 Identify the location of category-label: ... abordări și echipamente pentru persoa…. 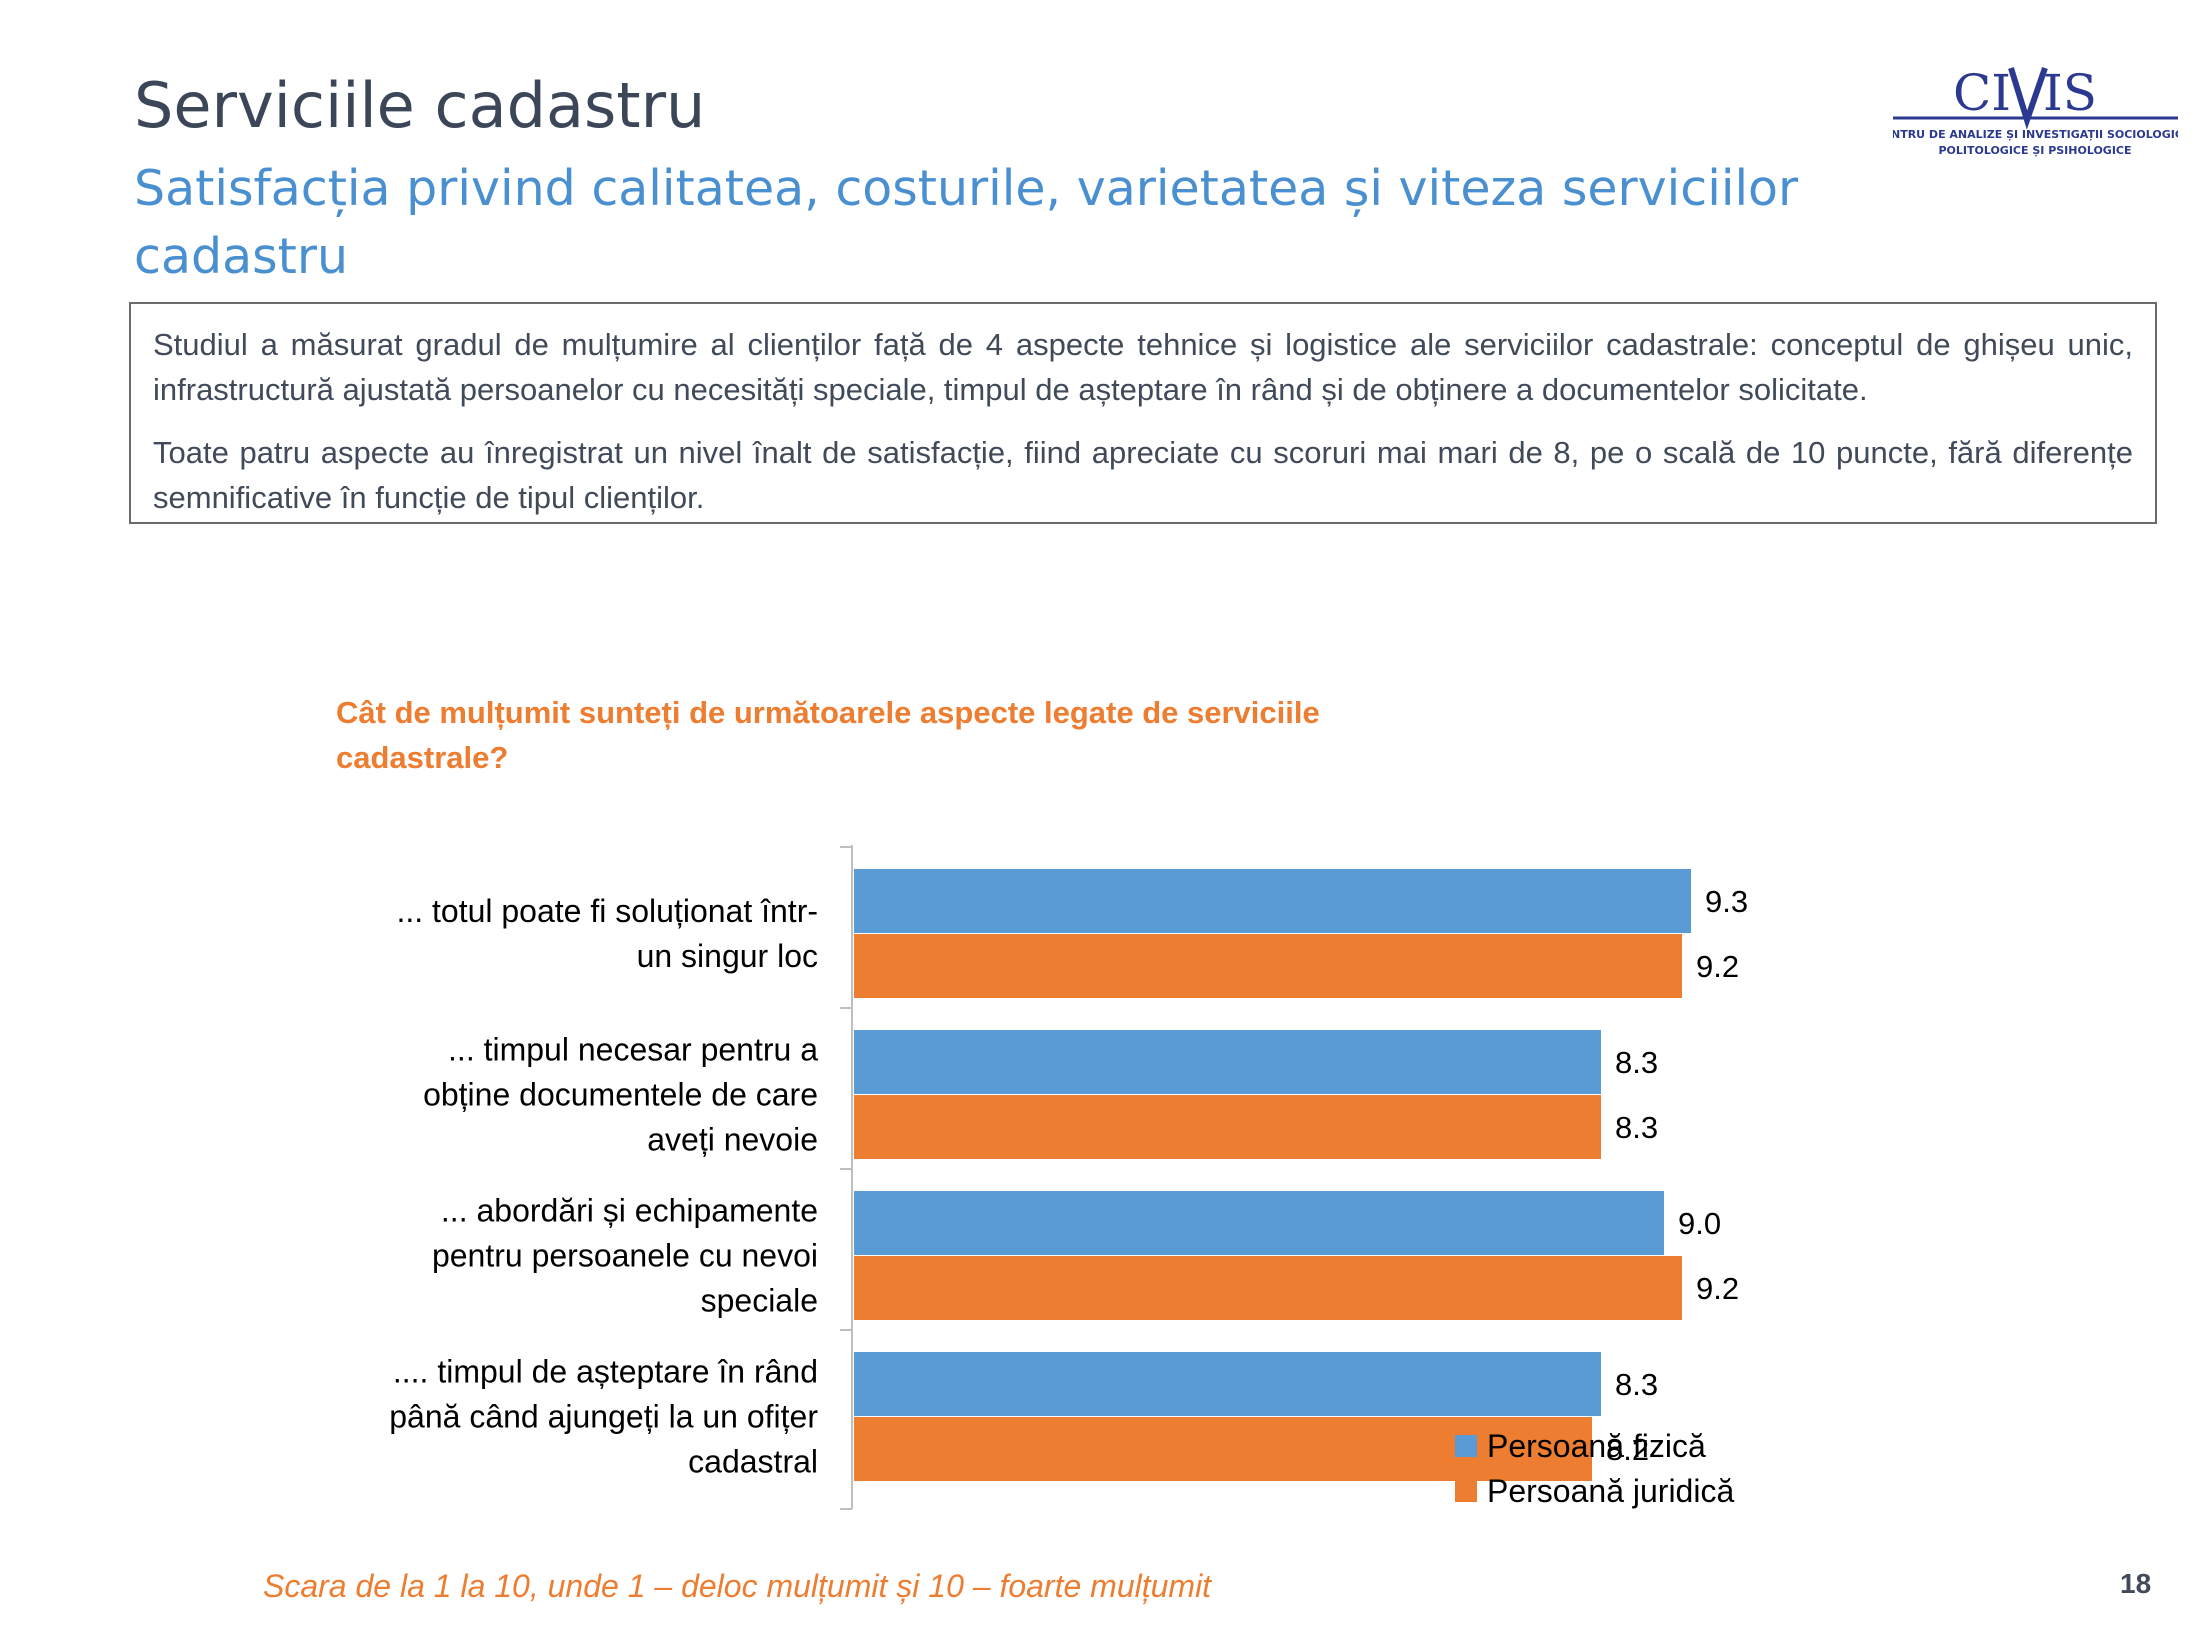
(625, 1256).